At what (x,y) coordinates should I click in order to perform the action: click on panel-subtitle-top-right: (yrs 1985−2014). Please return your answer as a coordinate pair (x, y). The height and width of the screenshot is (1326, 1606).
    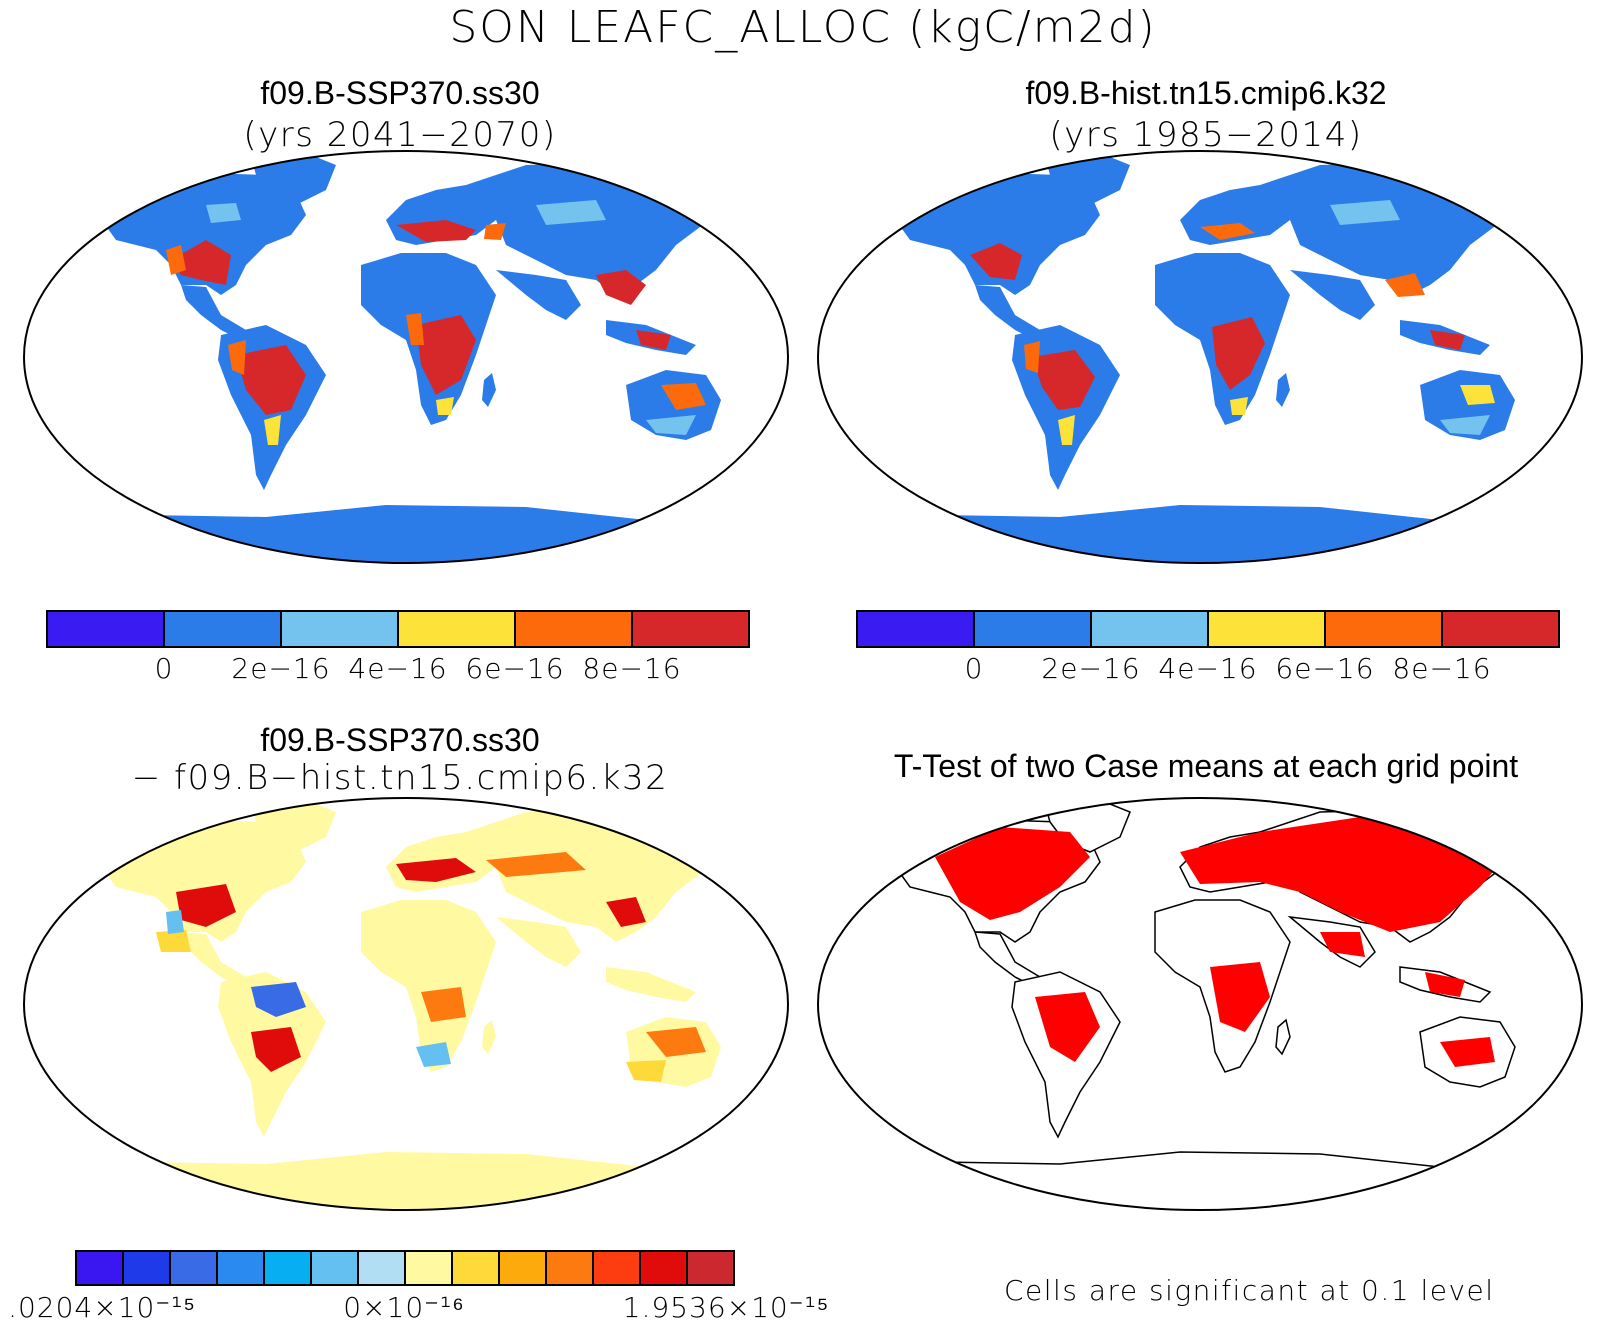
    Looking at the image, I should click on (1206, 135).